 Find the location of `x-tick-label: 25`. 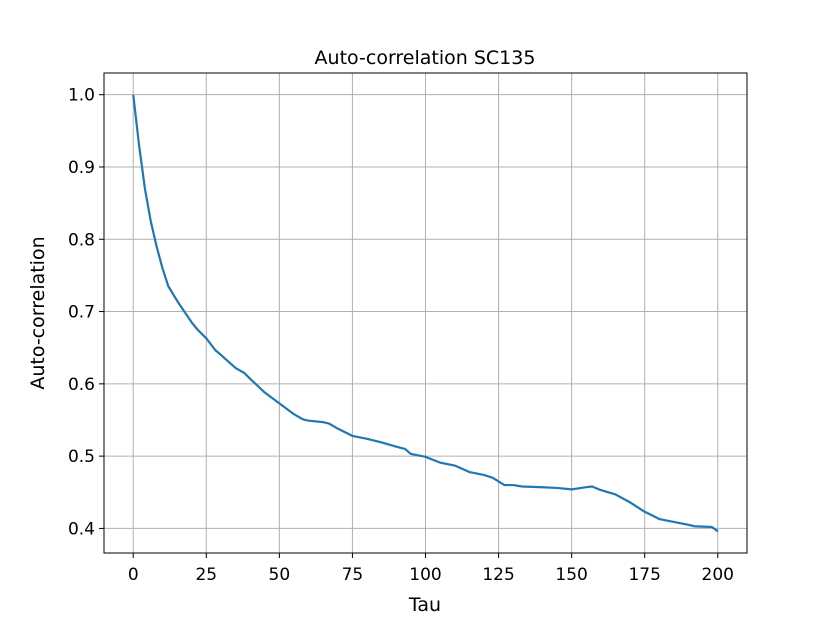

x-tick-label: 25 is located at coordinates (206, 575).